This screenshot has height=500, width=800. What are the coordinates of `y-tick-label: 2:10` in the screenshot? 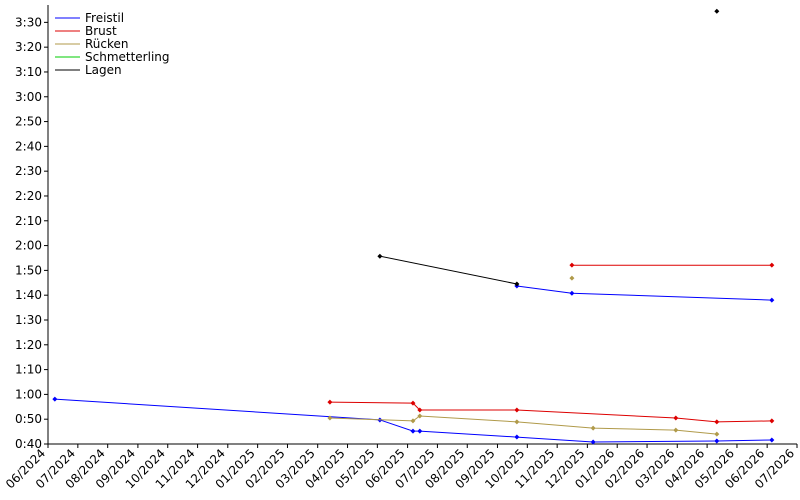 It's located at (28, 221).